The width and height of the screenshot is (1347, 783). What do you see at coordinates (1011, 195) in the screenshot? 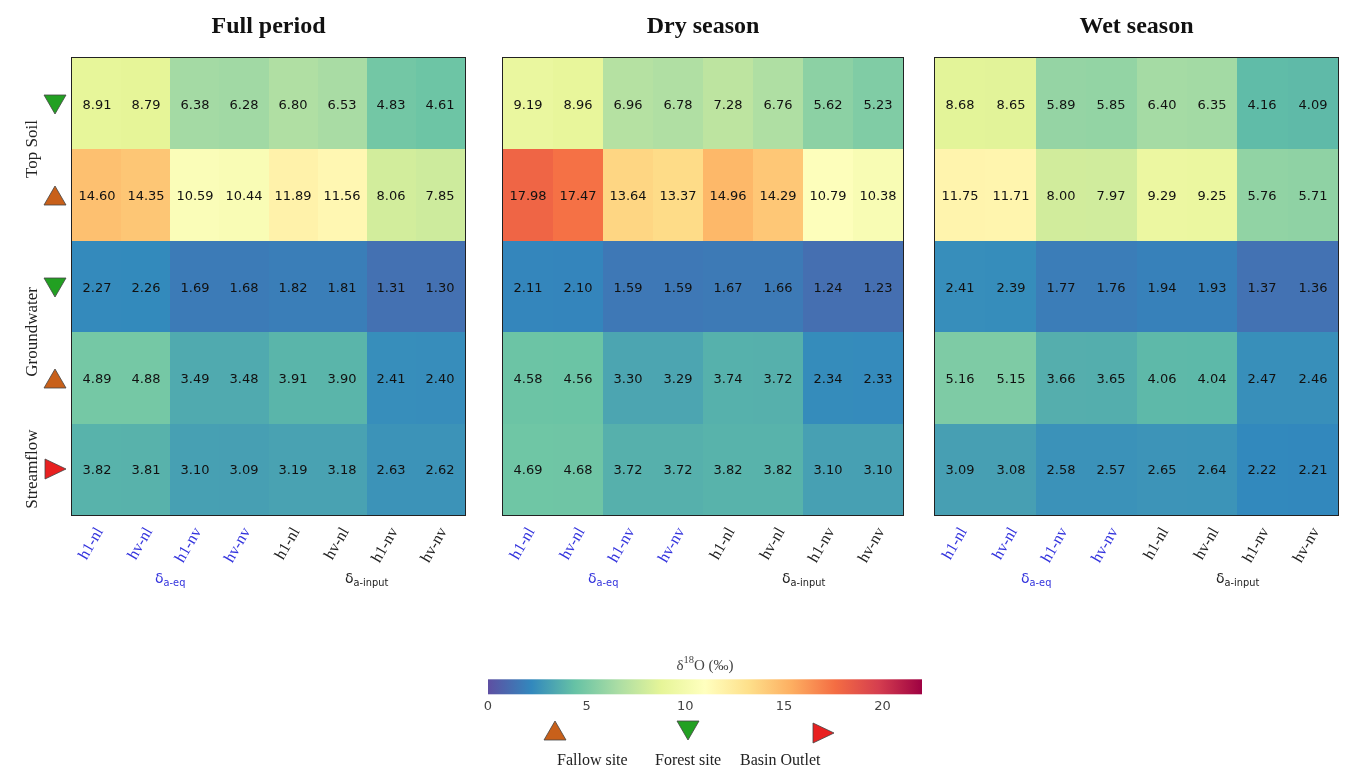
I see `data-label: 11.71` at bounding box center [1011, 195].